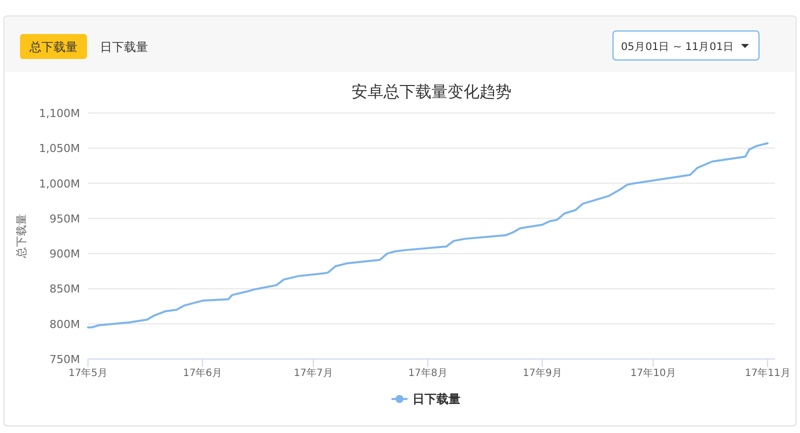 The height and width of the screenshot is (433, 800). What do you see at coordinates (65, 219) in the screenshot?
I see `y-tick-label: 950M` at bounding box center [65, 219].